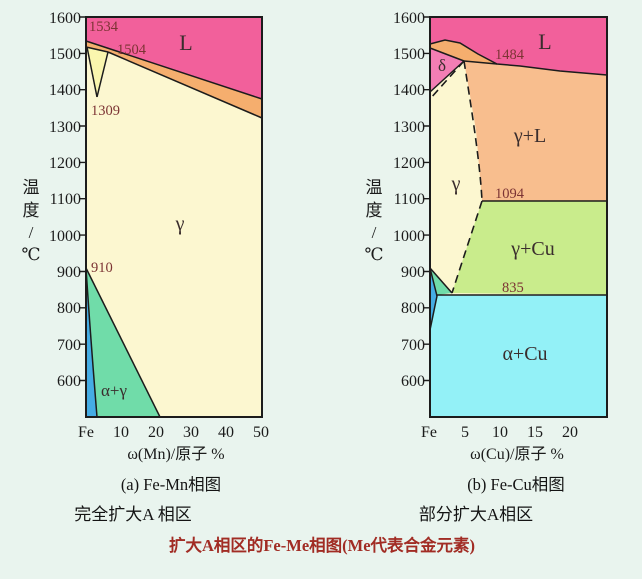 Image resolution: width=642 pixels, height=579 pixels. I want to click on right-region-gamma-cu, so click(529, 248).